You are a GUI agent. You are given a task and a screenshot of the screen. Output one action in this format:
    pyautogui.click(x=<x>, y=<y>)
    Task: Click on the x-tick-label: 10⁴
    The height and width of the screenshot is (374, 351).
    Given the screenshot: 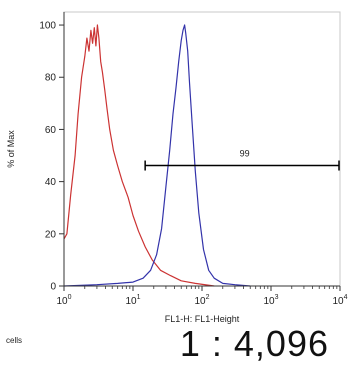 What is the action you would take?
    pyautogui.click(x=339, y=300)
    